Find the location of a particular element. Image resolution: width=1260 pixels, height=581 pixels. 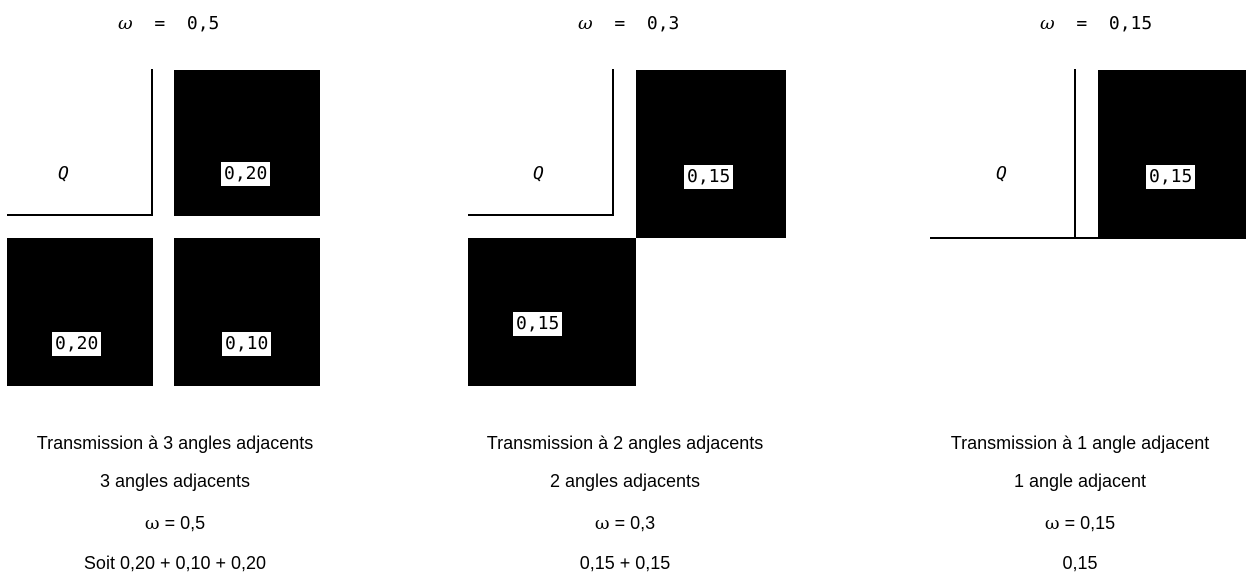

square-bottom-left: 0,15 is located at coordinates (552, 312).